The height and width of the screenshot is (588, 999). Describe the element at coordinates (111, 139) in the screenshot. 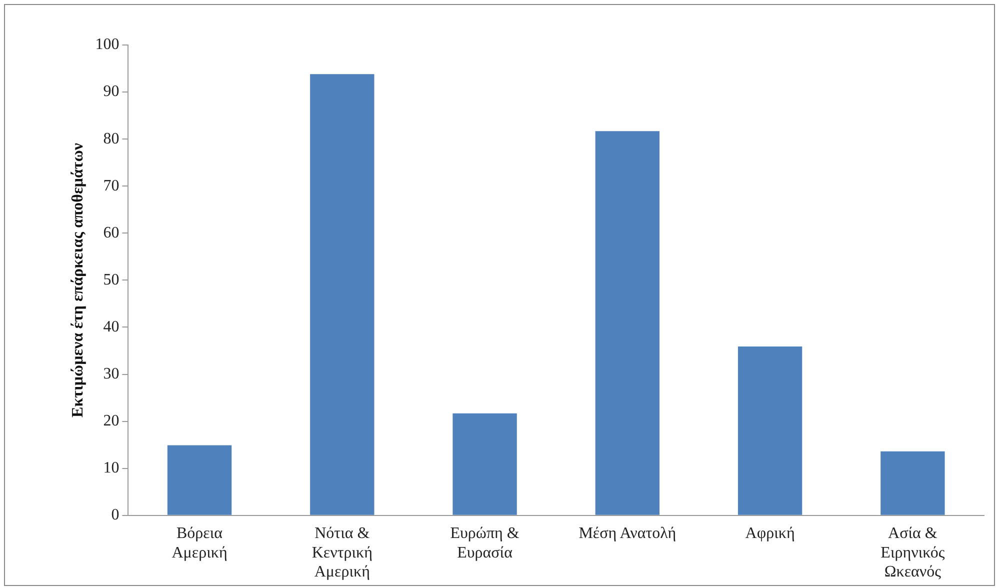

I see `y-tick-label: 80` at that location.